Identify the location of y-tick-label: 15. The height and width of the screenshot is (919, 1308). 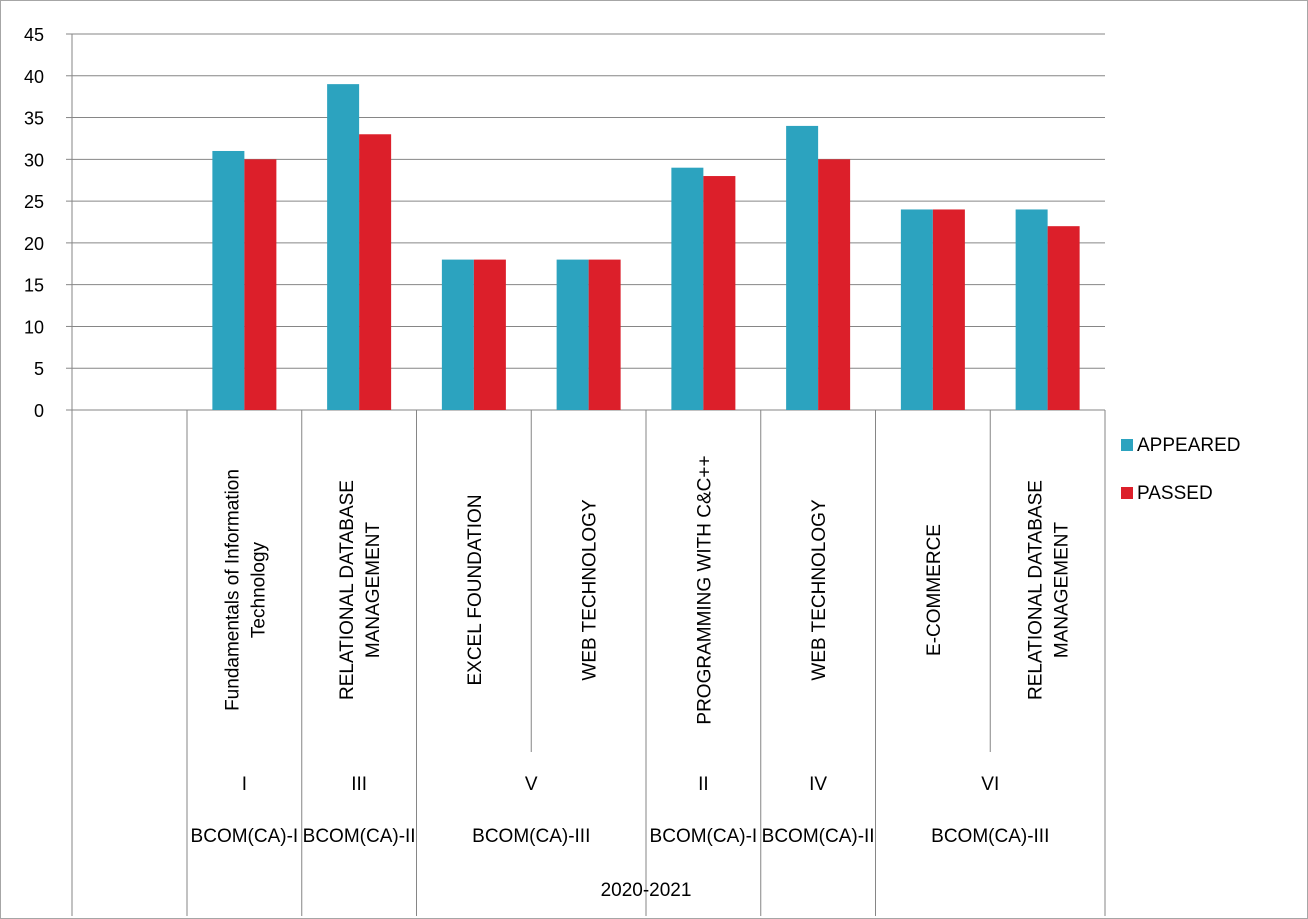
(34, 286).